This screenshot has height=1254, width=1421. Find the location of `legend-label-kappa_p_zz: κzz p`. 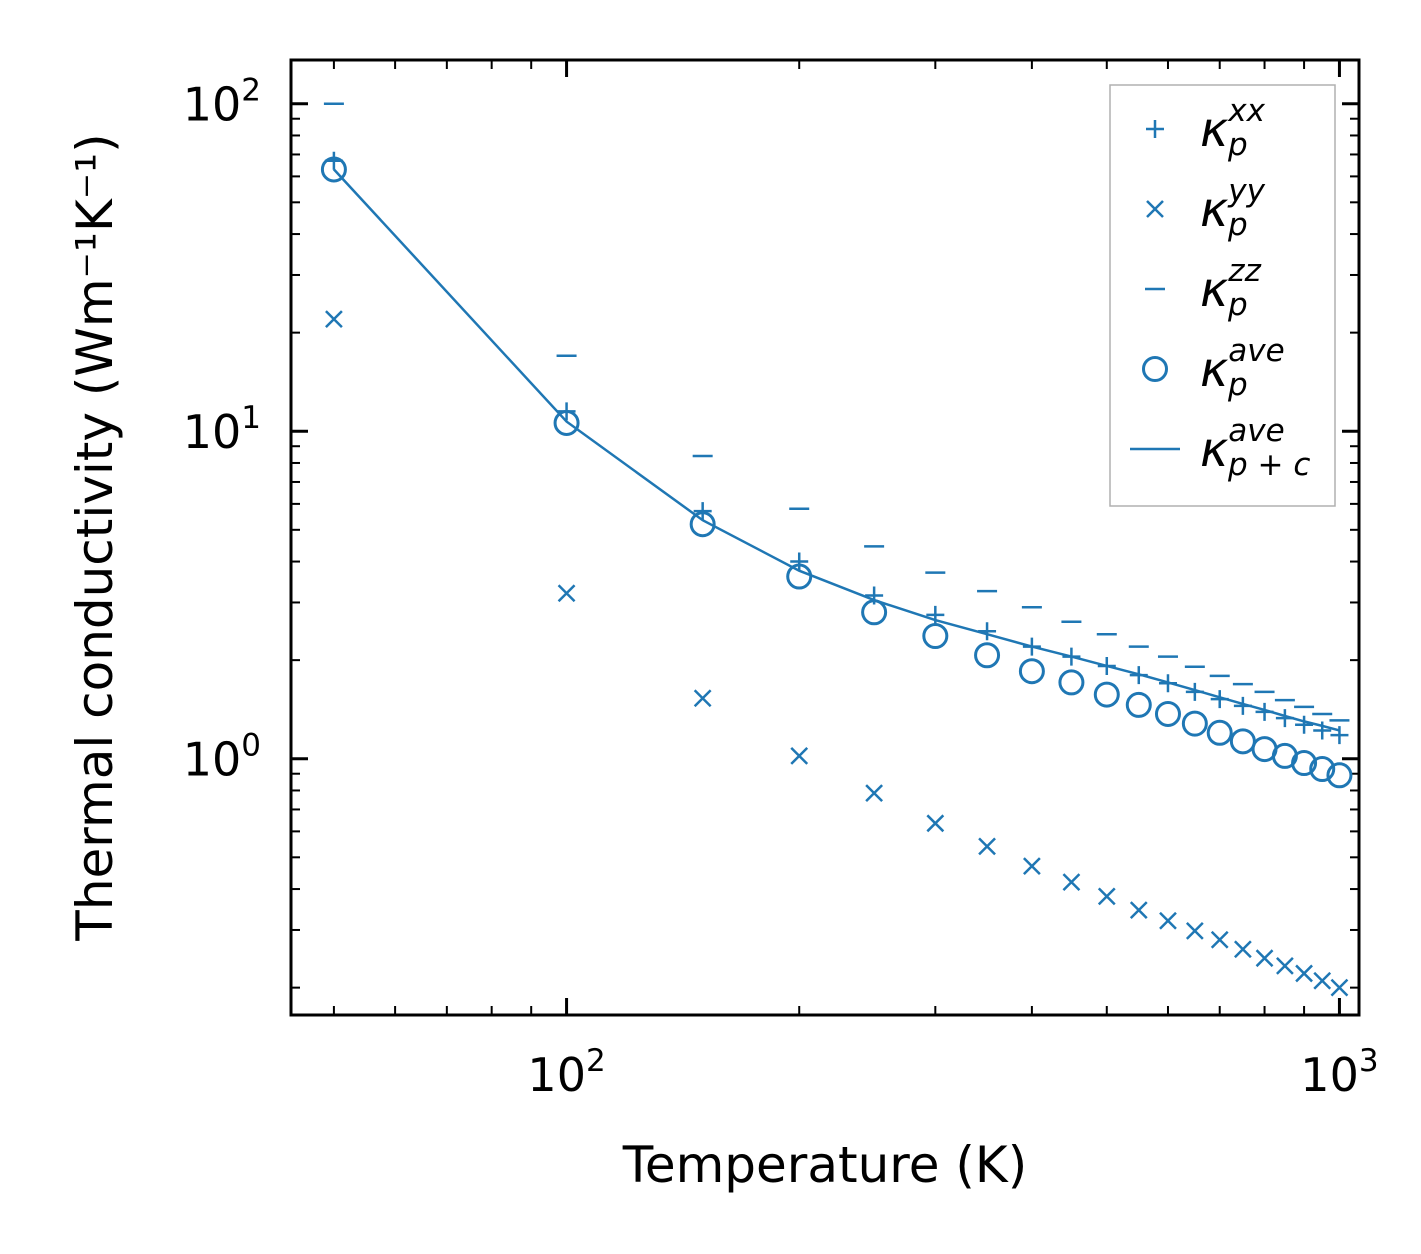

legend-label-kappa_p_zz: κzz p is located at coordinates (1231, 288).